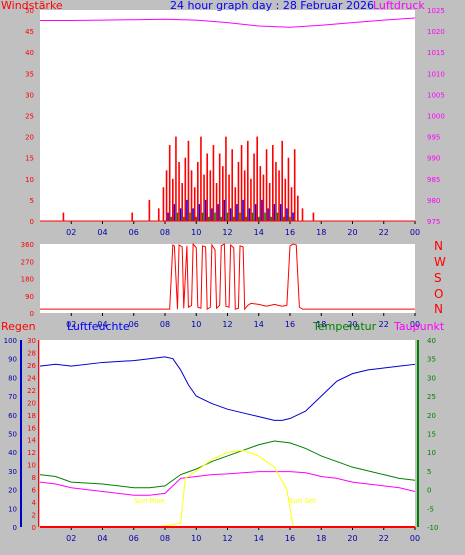 This screenshot has height=555, width=465. Describe the element at coordinates (32, 314) in the screenshot. I see `direction-y-tick-label: 0` at that location.